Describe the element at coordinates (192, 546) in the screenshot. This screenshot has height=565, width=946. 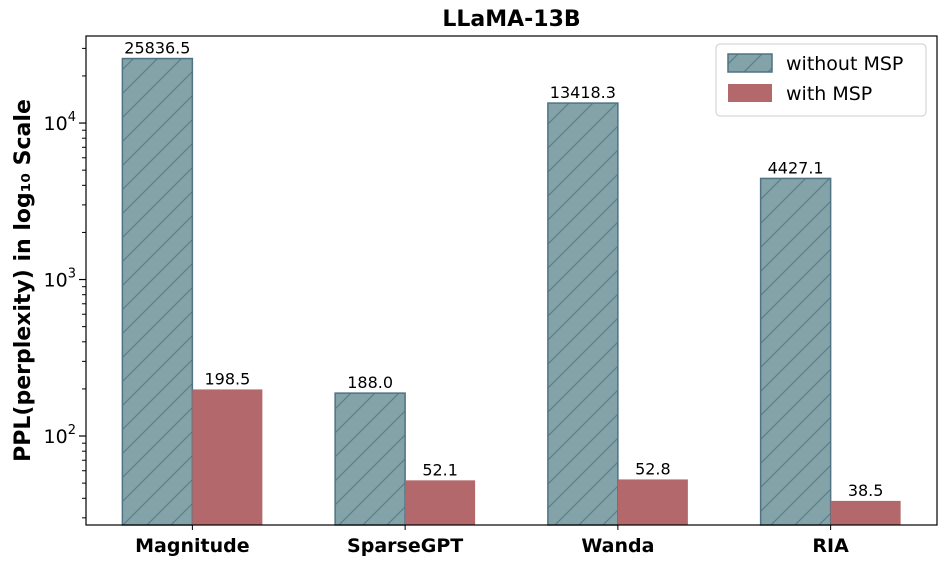
I see `x-tick-label: Magnitude` at that location.